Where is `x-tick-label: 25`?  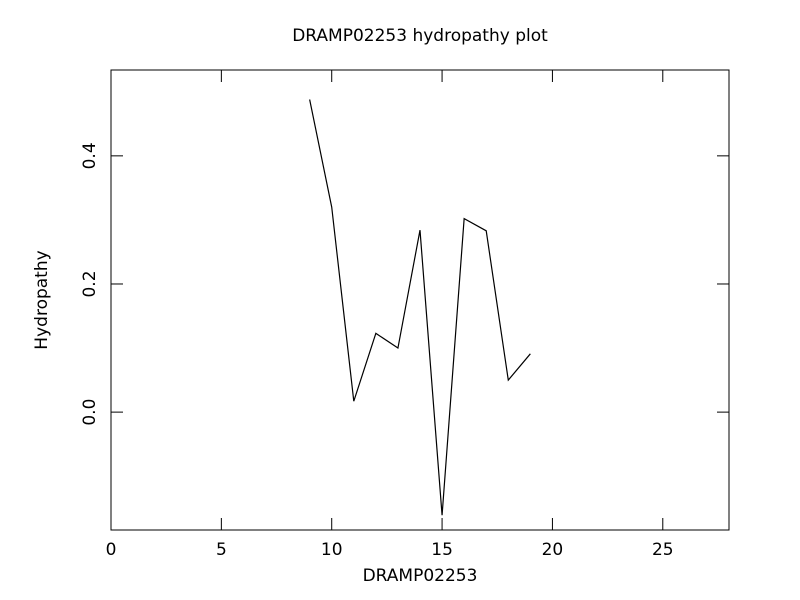
x-tick-label: 25 is located at coordinates (663, 550).